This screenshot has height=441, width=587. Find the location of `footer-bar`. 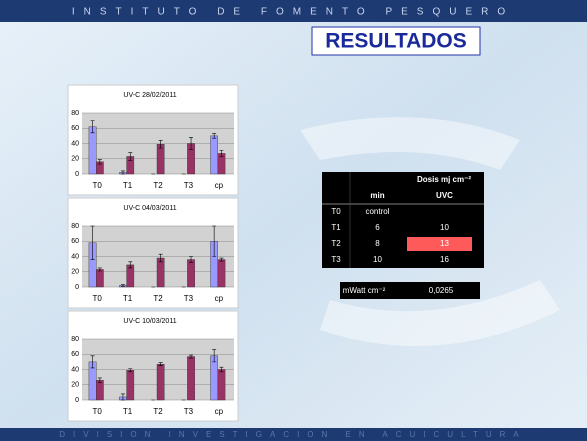

footer-bar is located at coordinates (293, 434).